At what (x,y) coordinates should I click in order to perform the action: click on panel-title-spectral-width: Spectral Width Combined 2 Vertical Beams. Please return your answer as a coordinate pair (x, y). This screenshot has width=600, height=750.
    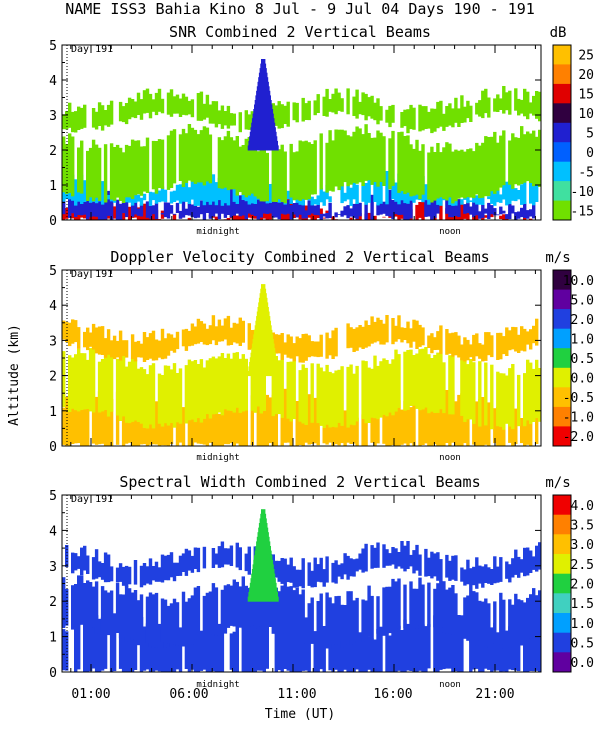
    Looking at the image, I should click on (299, 482).